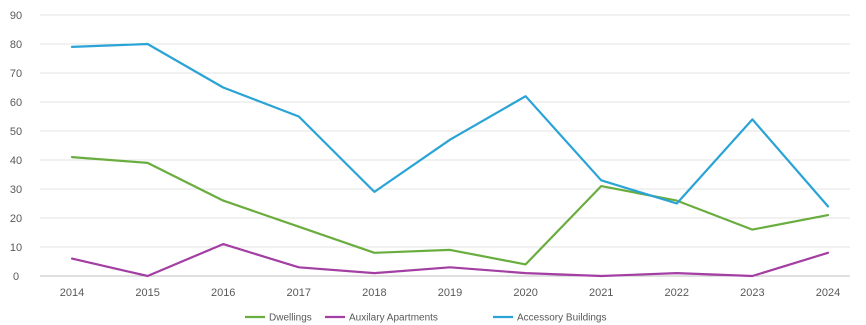 Image resolution: width=866 pixels, height=325 pixels. What do you see at coordinates (16, 190) in the screenshot?
I see `y-tick-label: 30` at bounding box center [16, 190].